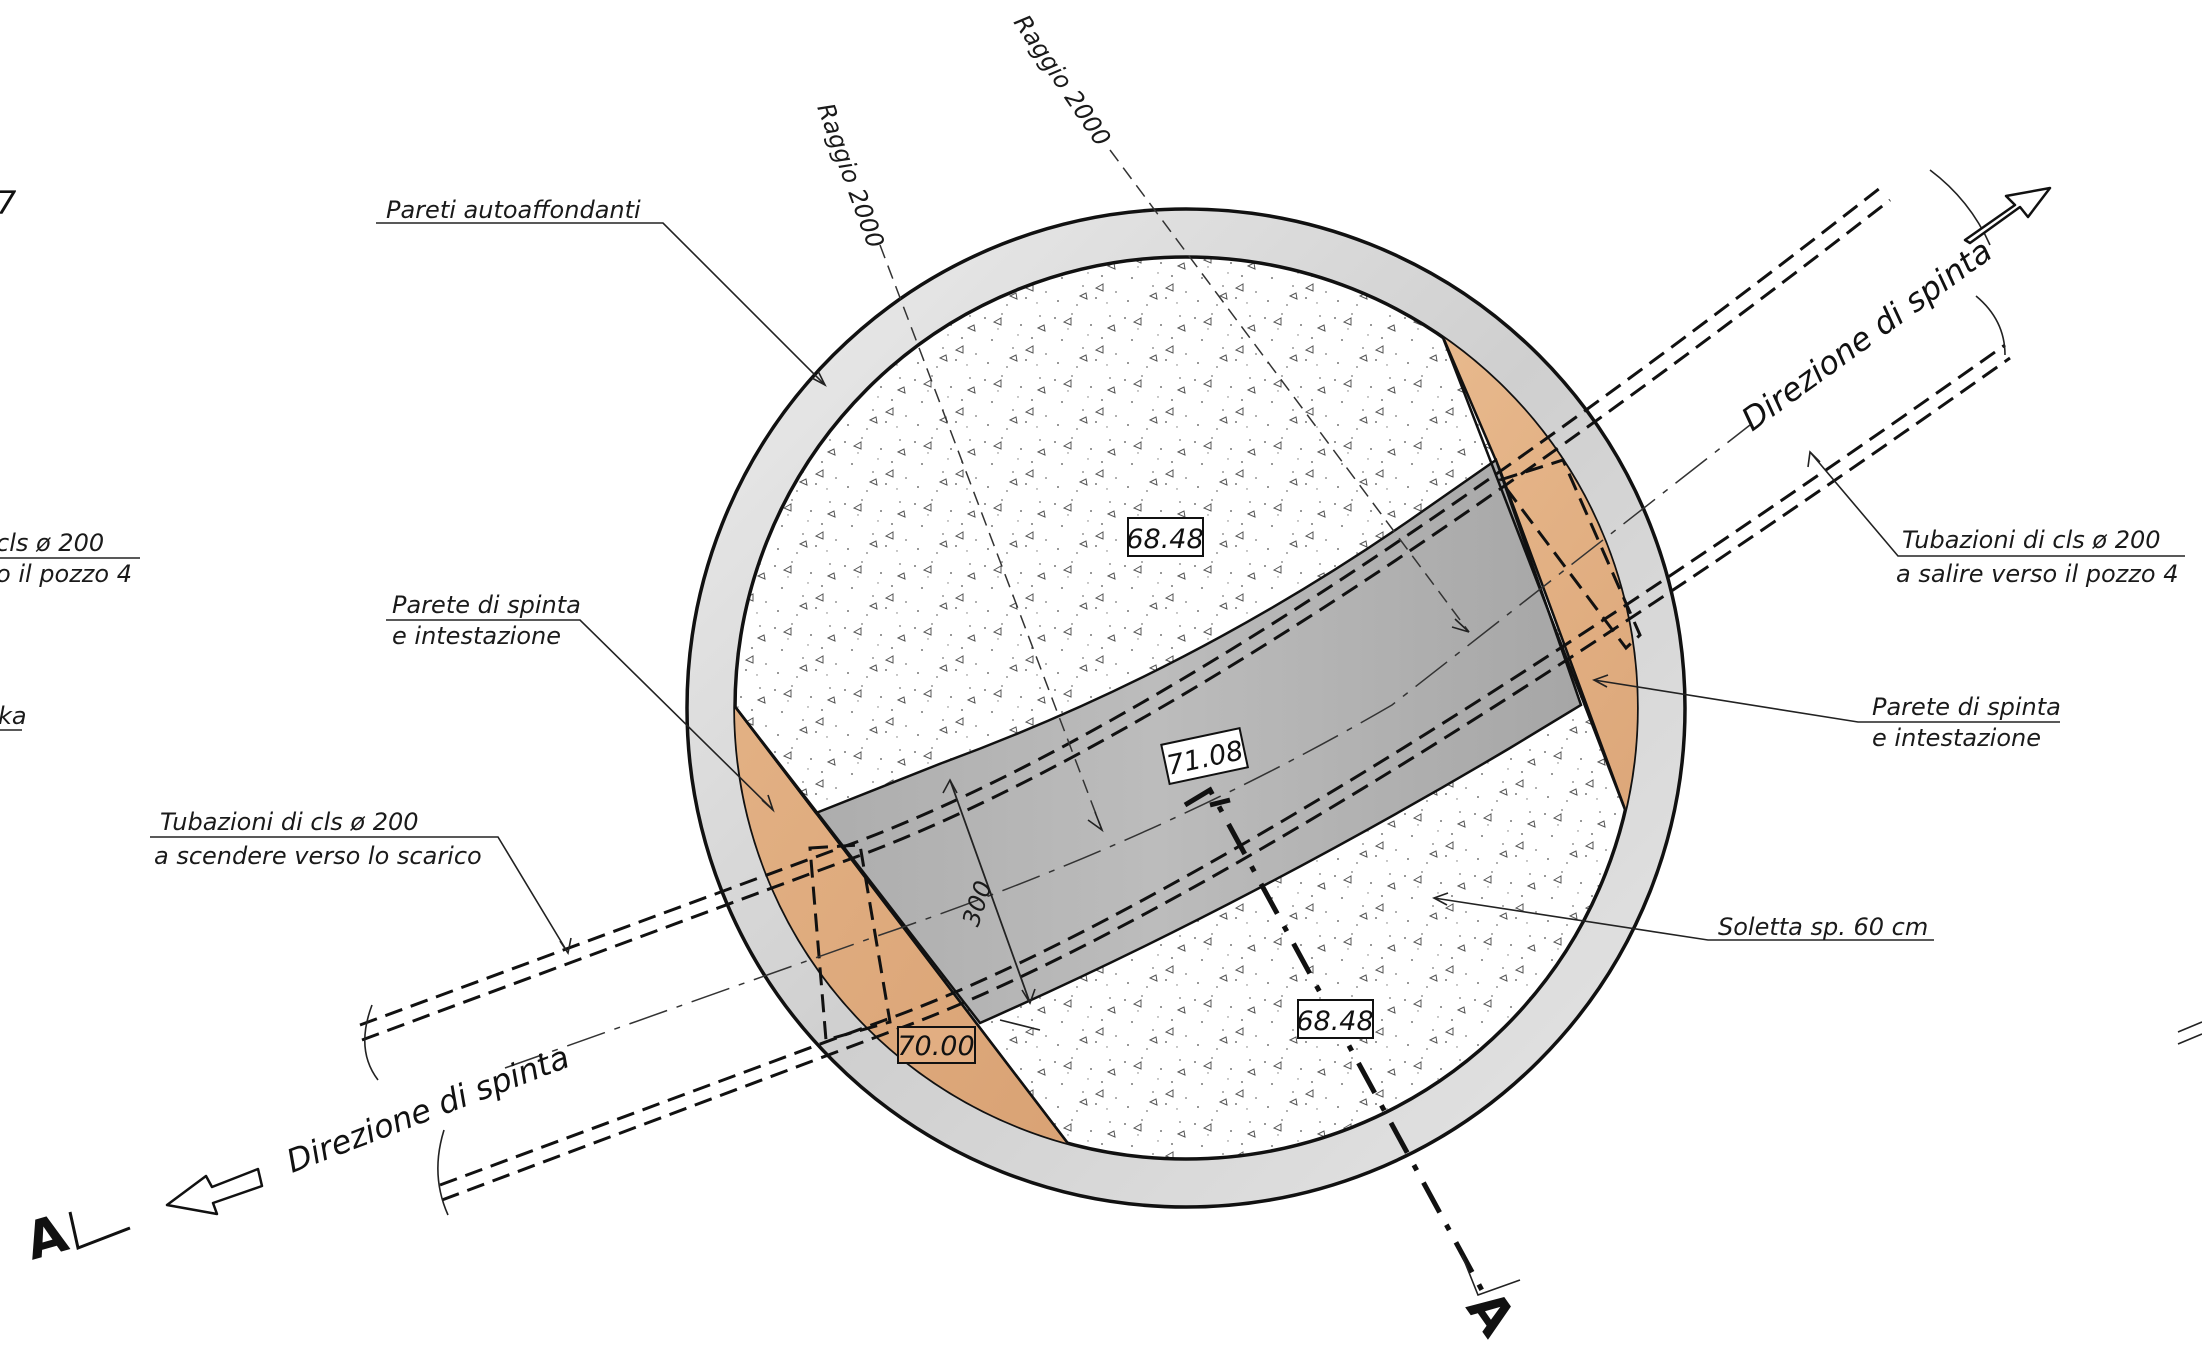 The height and width of the screenshot is (1348, 2202). What do you see at coordinates (850, 942) in the screenshot?
I see `pipe-end-left` at bounding box center [850, 942].